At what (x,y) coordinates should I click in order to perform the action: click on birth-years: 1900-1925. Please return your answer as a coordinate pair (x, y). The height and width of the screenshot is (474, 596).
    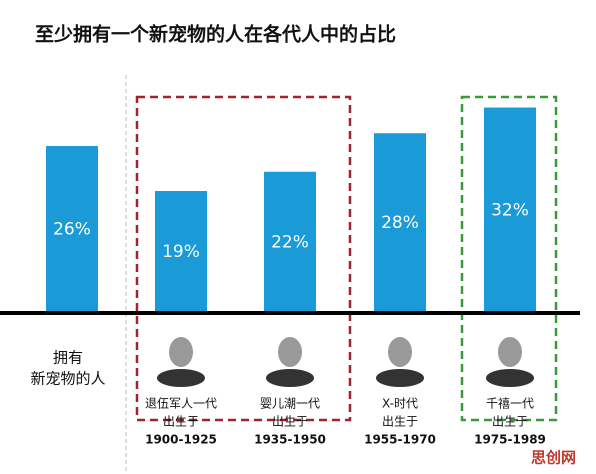
    Looking at the image, I should click on (181, 440).